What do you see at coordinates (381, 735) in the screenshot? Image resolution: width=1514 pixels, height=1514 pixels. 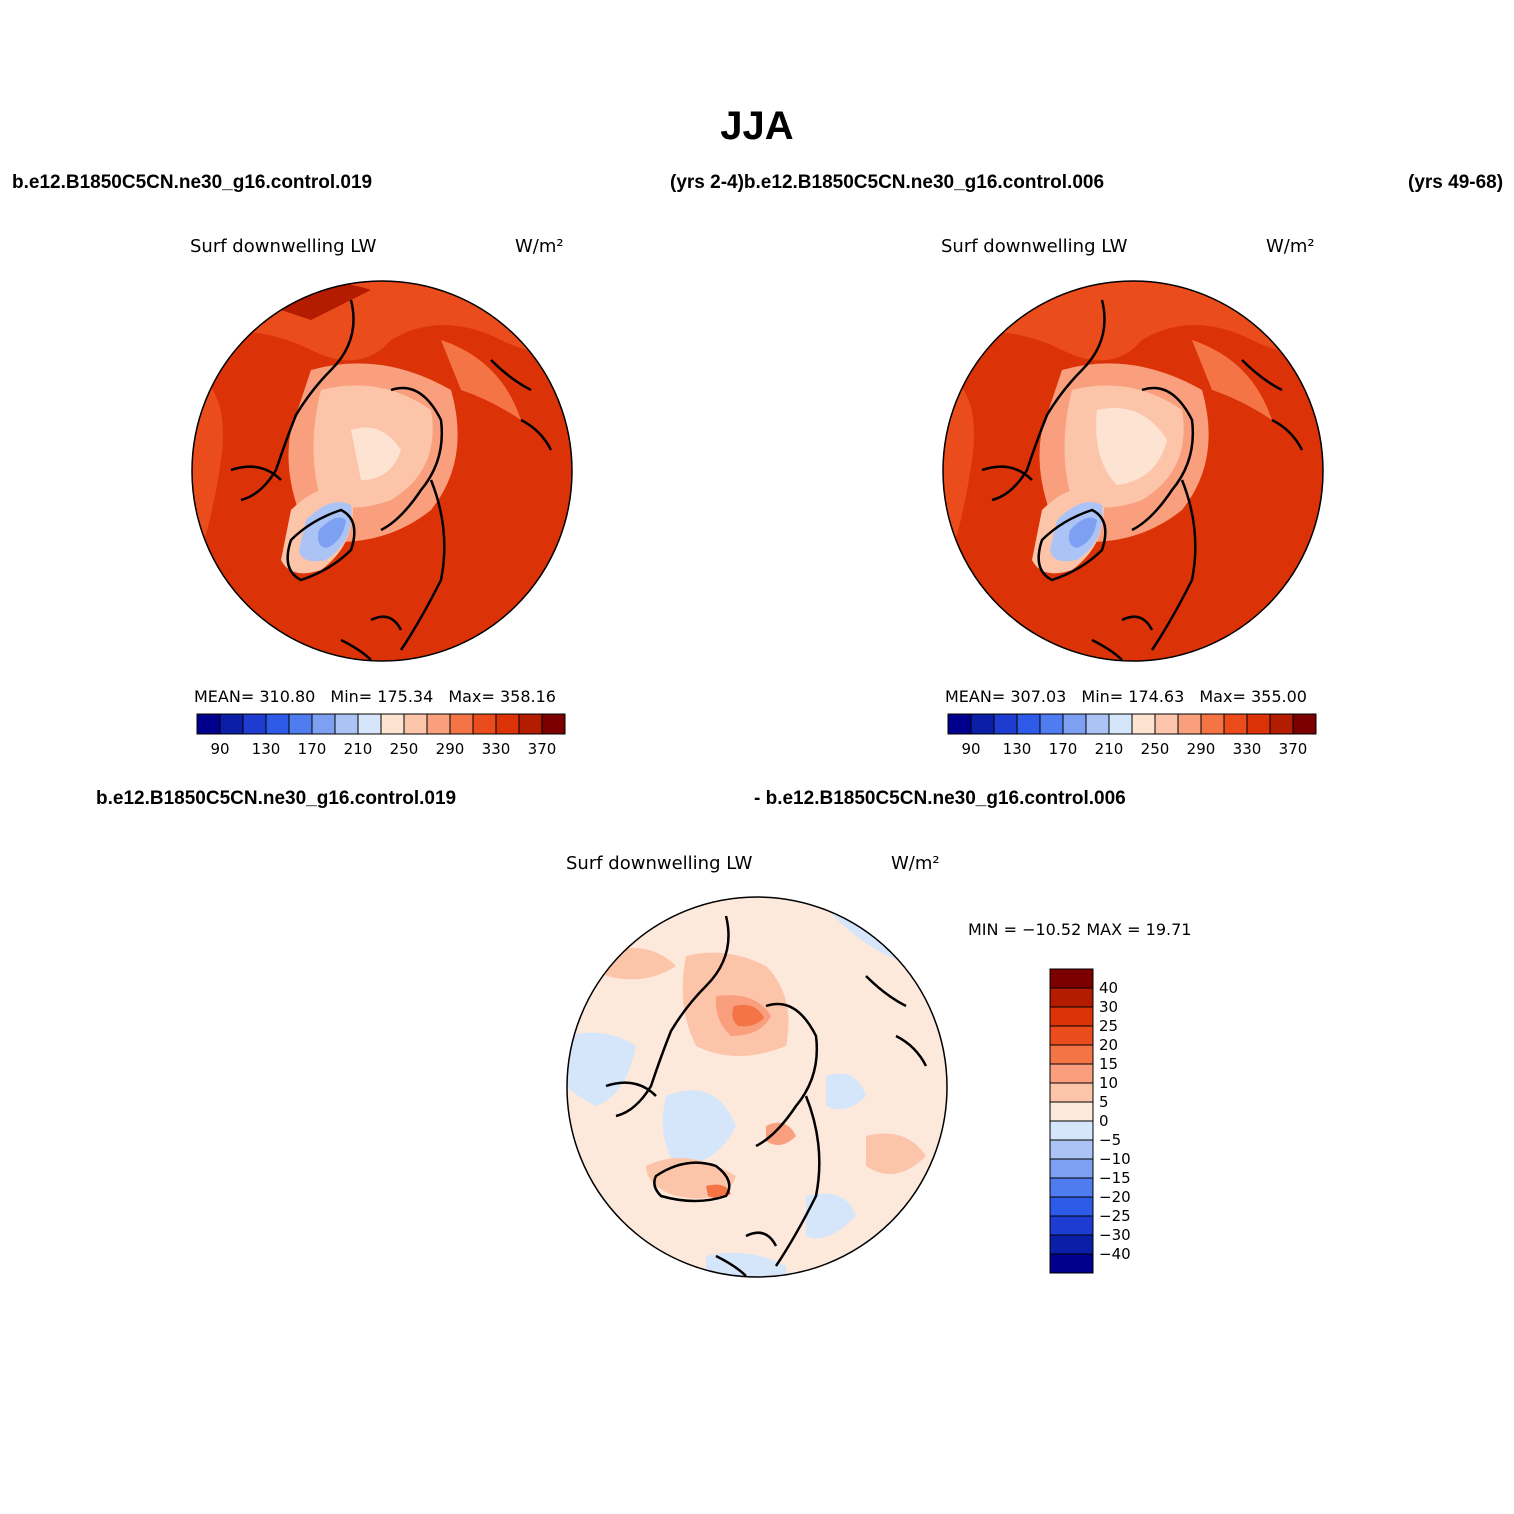 I see `panel1-colorbar: 90 130 170 210 250 290 330 370` at bounding box center [381, 735].